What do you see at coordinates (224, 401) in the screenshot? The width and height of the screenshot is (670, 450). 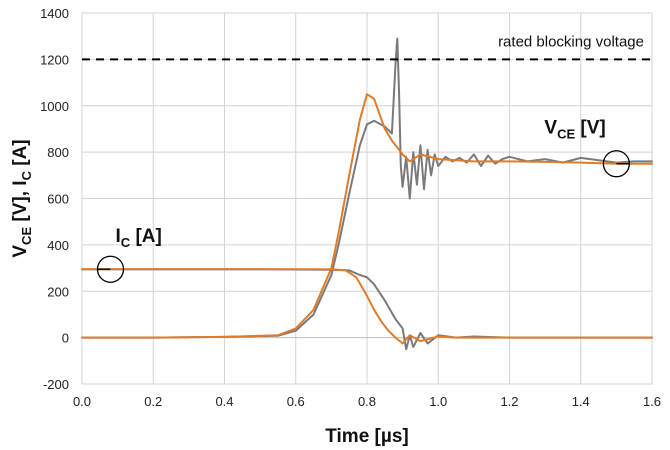 I see `x-tick-label: 0.4` at bounding box center [224, 401].